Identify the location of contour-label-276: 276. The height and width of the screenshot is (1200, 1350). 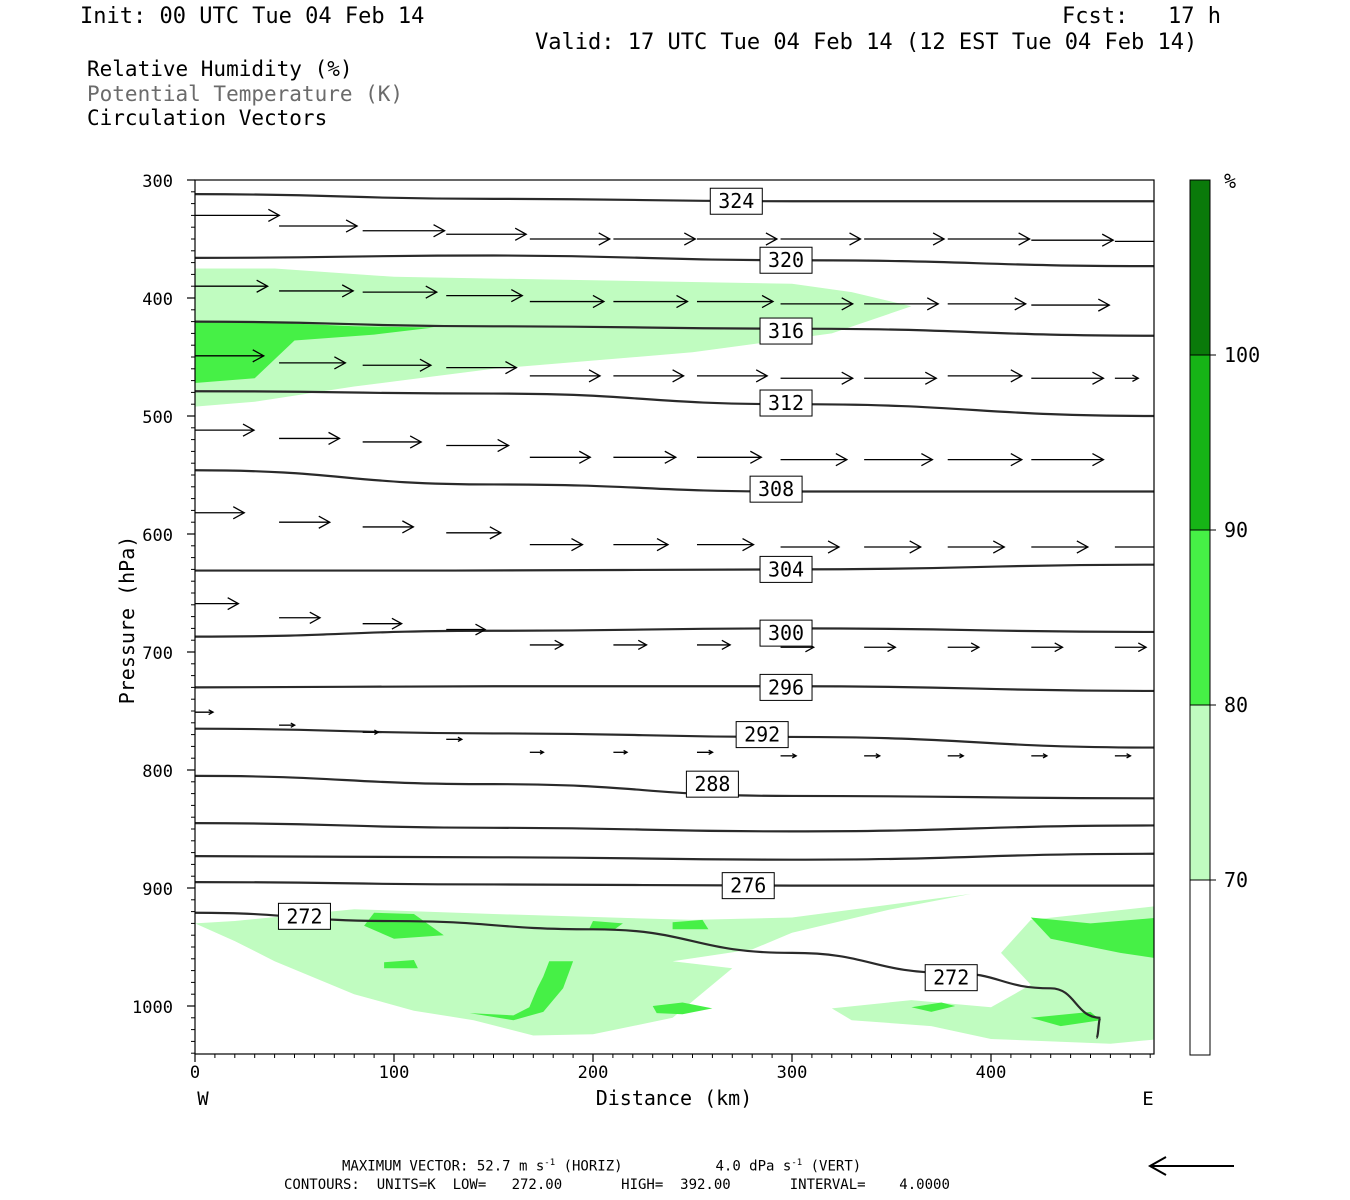
(748, 886).